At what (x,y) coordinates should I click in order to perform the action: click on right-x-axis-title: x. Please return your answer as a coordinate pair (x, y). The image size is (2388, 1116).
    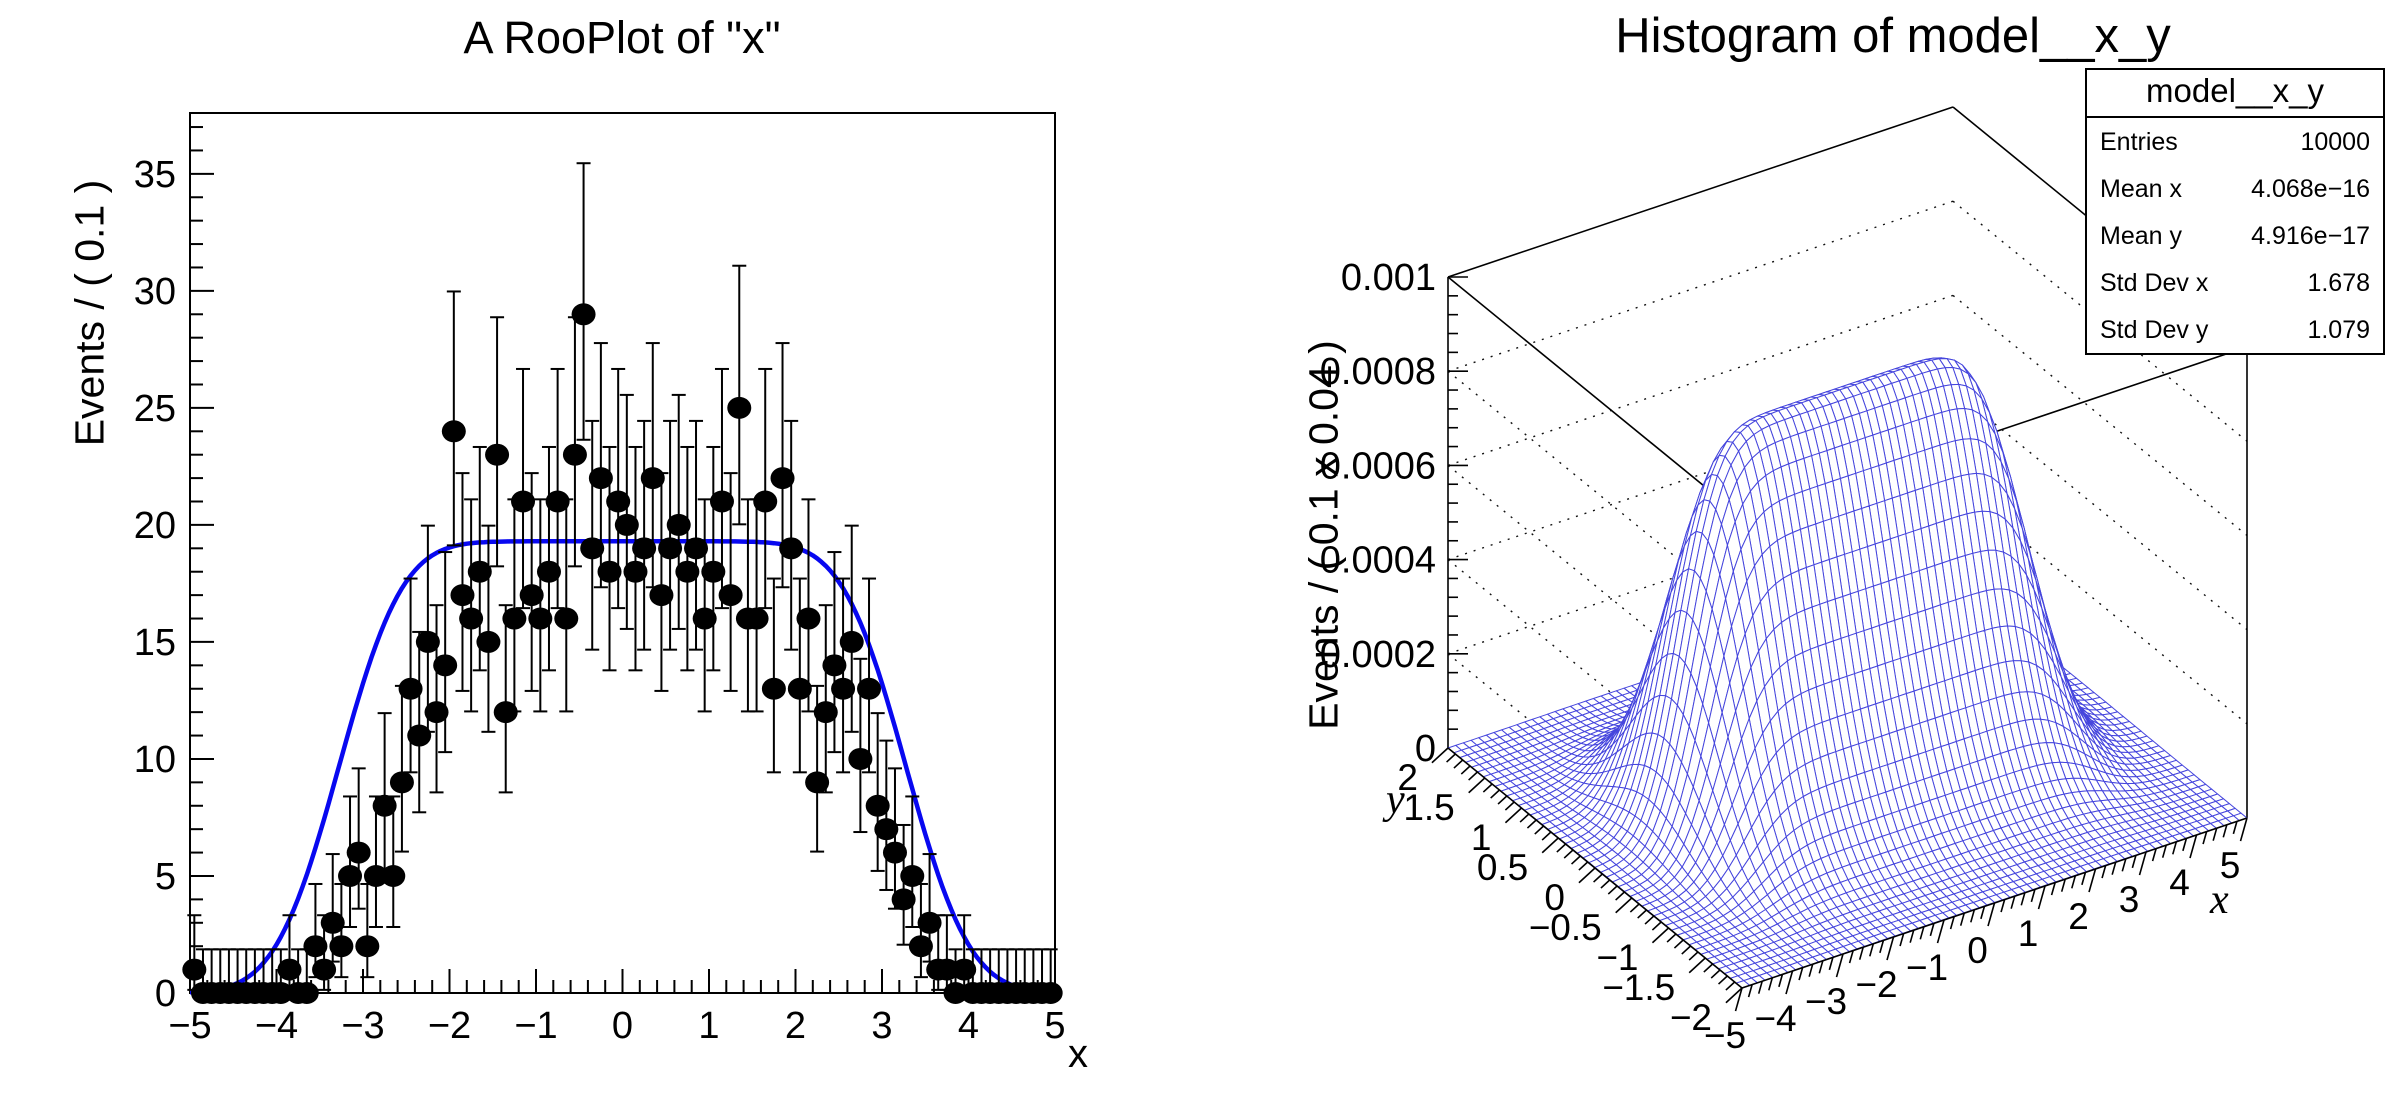
    Looking at the image, I should click on (2219, 900).